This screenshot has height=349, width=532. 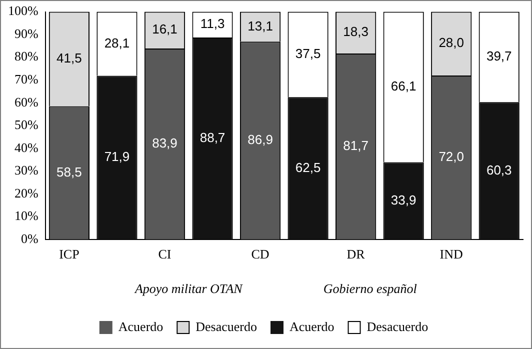 What do you see at coordinates (189, 288) in the screenshot?
I see `text: Apoyo militar OTAN` at bounding box center [189, 288].